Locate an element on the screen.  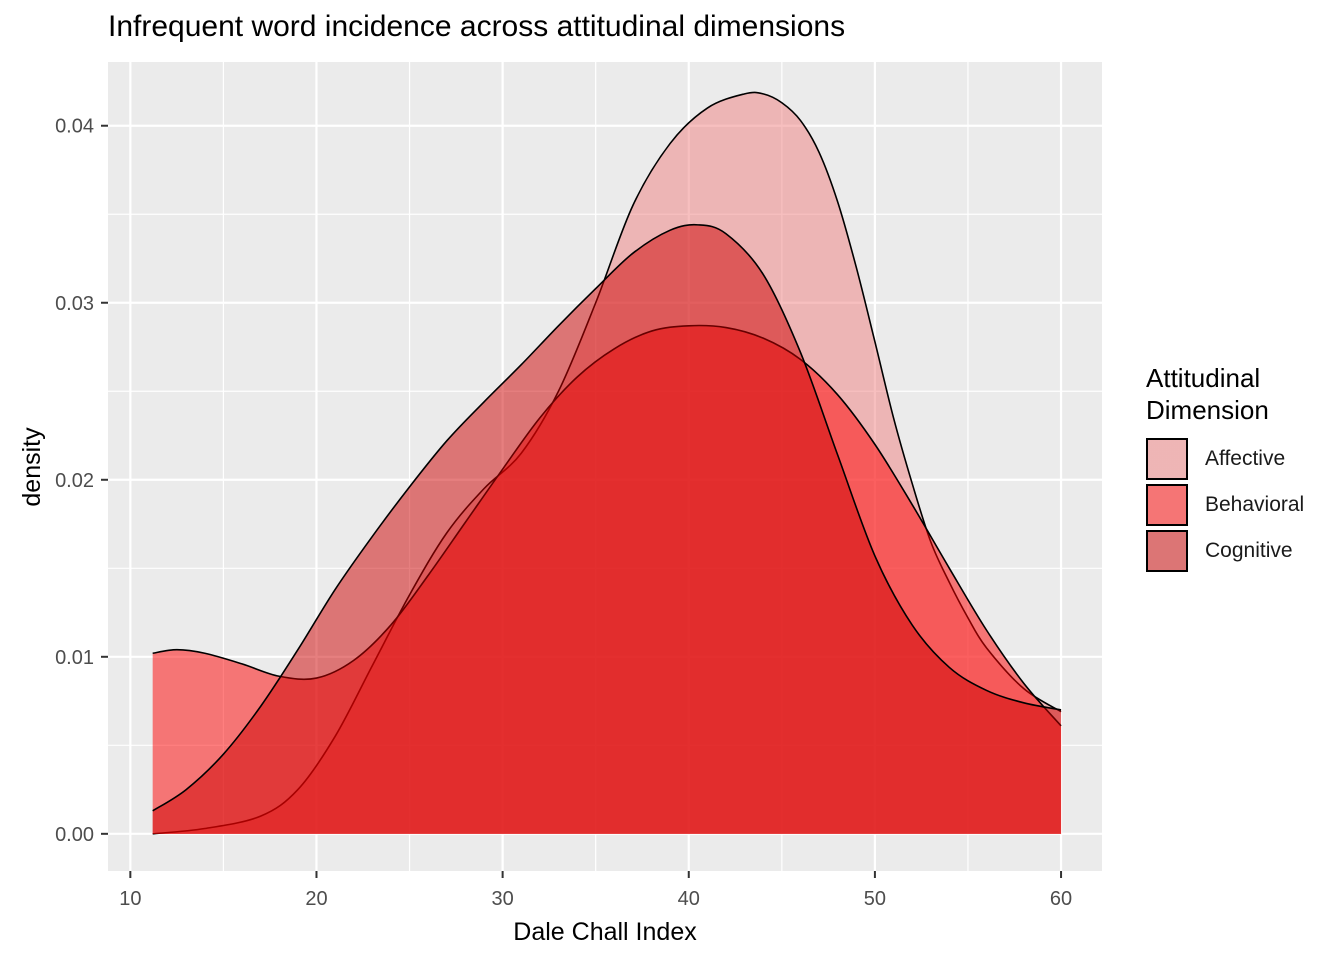
x-tick-label: 10 is located at coordinates (130, 899).